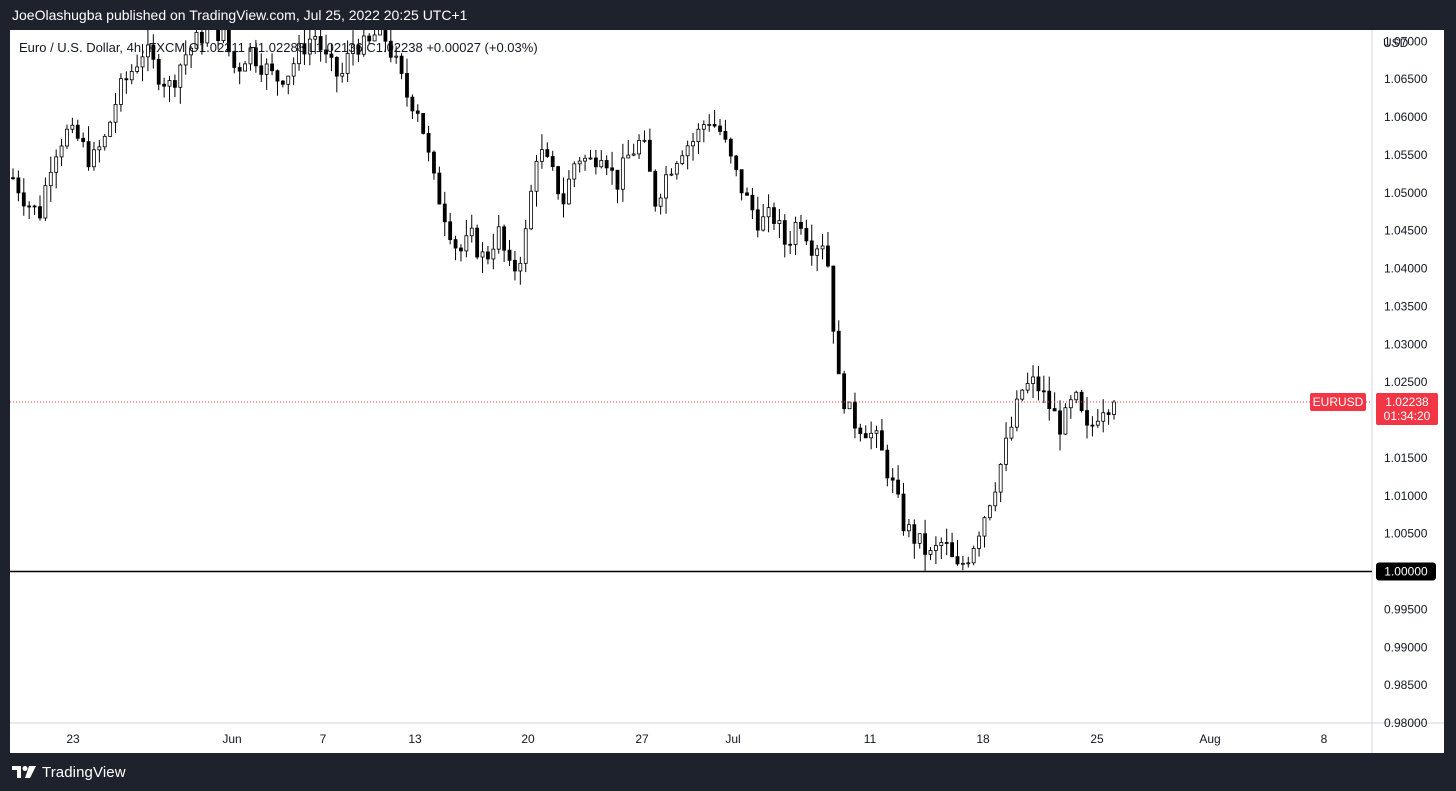 This screenshot has height=791, width=1456. I want to click on time-tick-label: Aug, so click(1209, 739).